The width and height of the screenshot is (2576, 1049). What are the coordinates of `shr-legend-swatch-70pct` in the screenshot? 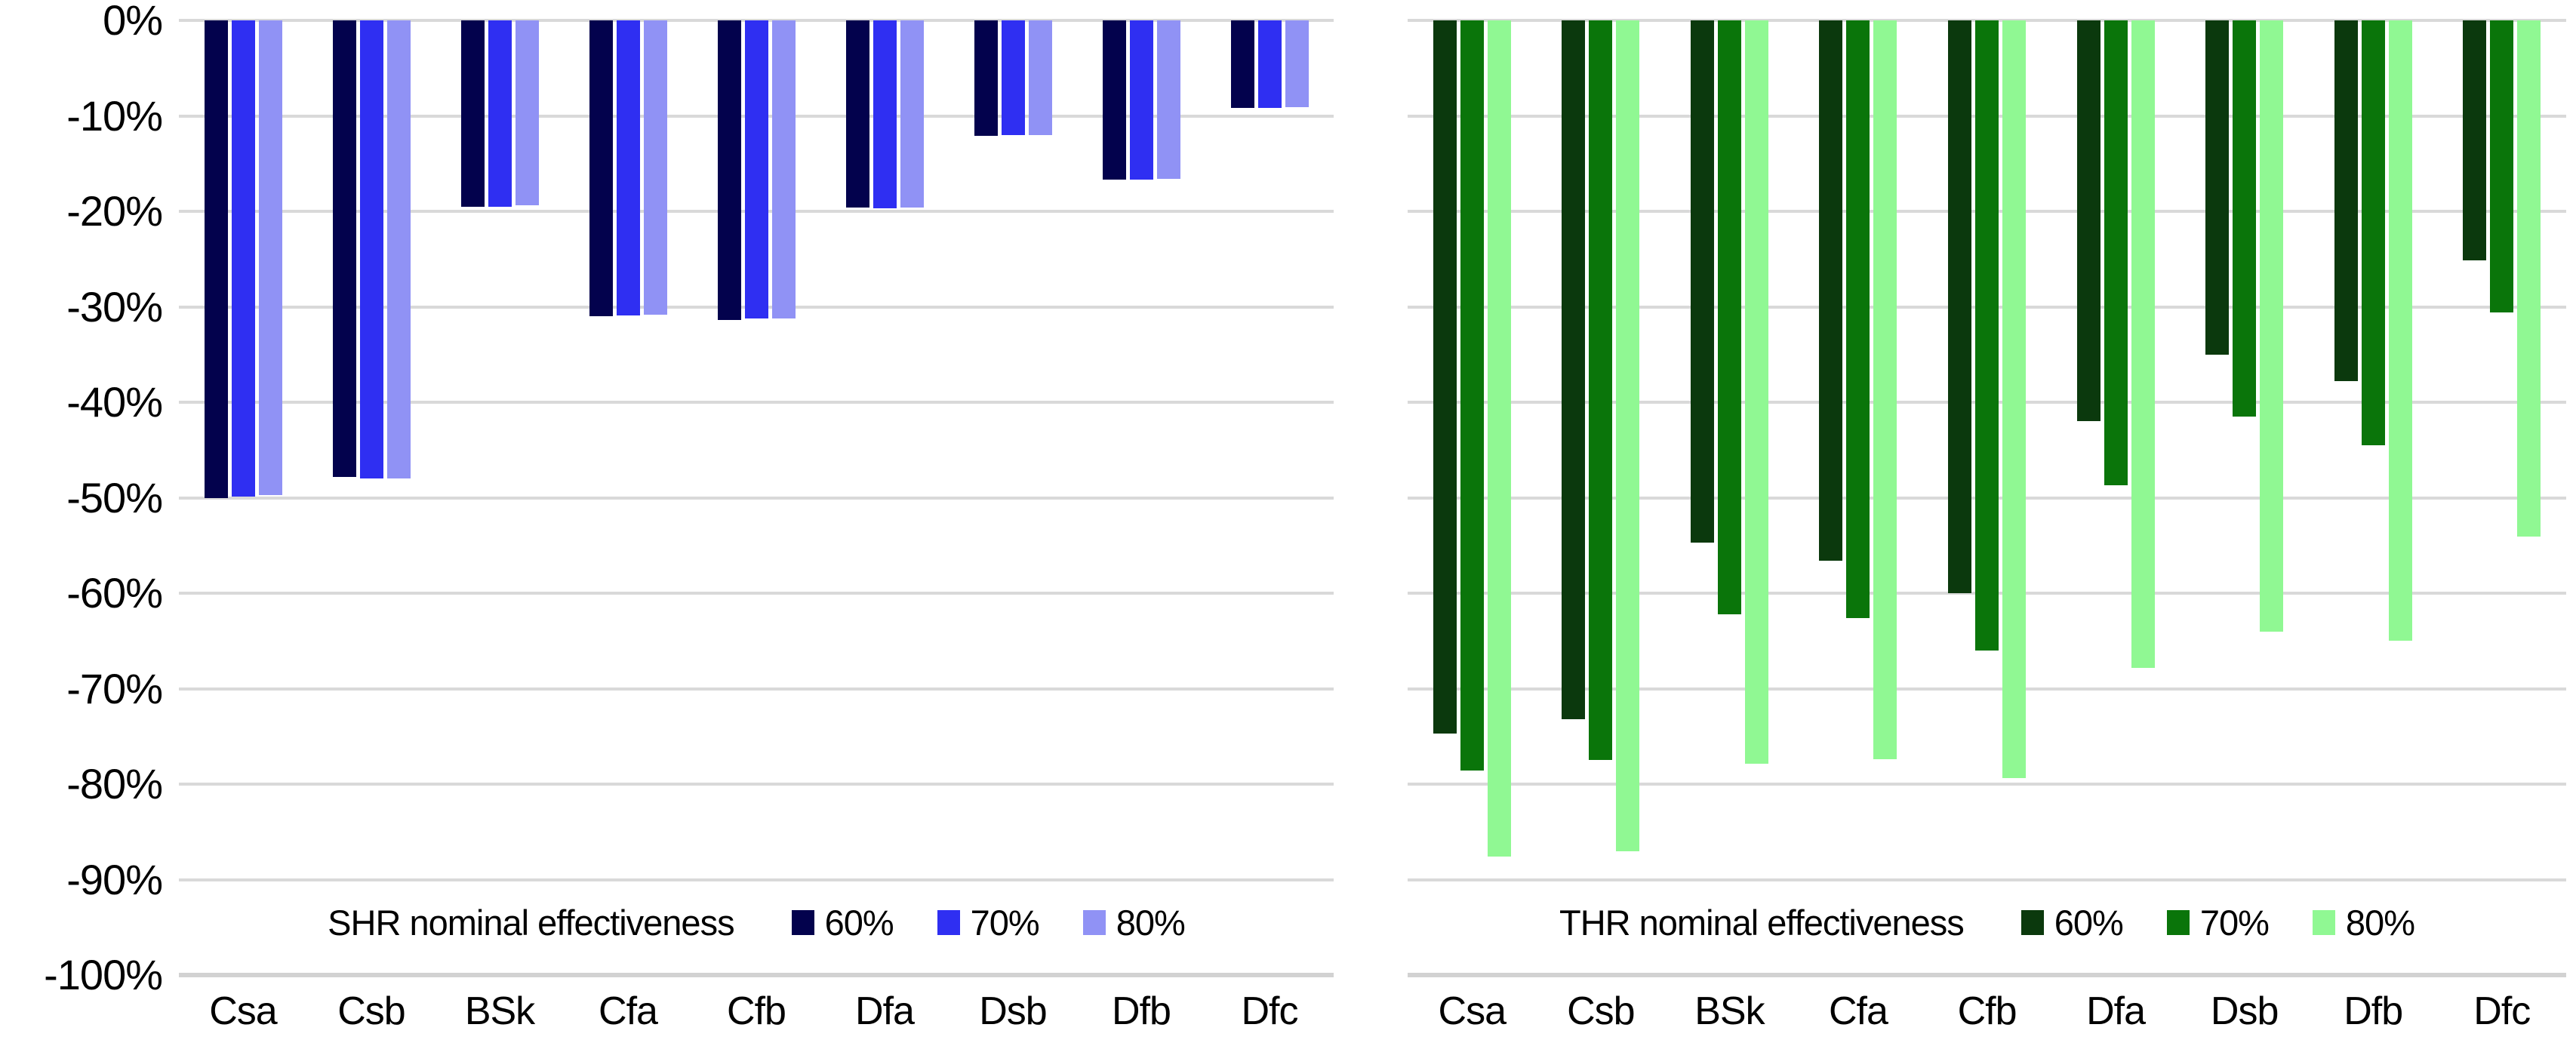 It's located at (948, 922).